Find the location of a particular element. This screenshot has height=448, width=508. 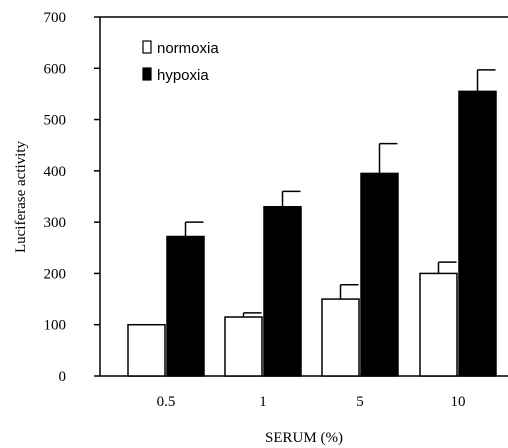

x-axis-title: SERUM (%) is located at coordinates (304, 438).